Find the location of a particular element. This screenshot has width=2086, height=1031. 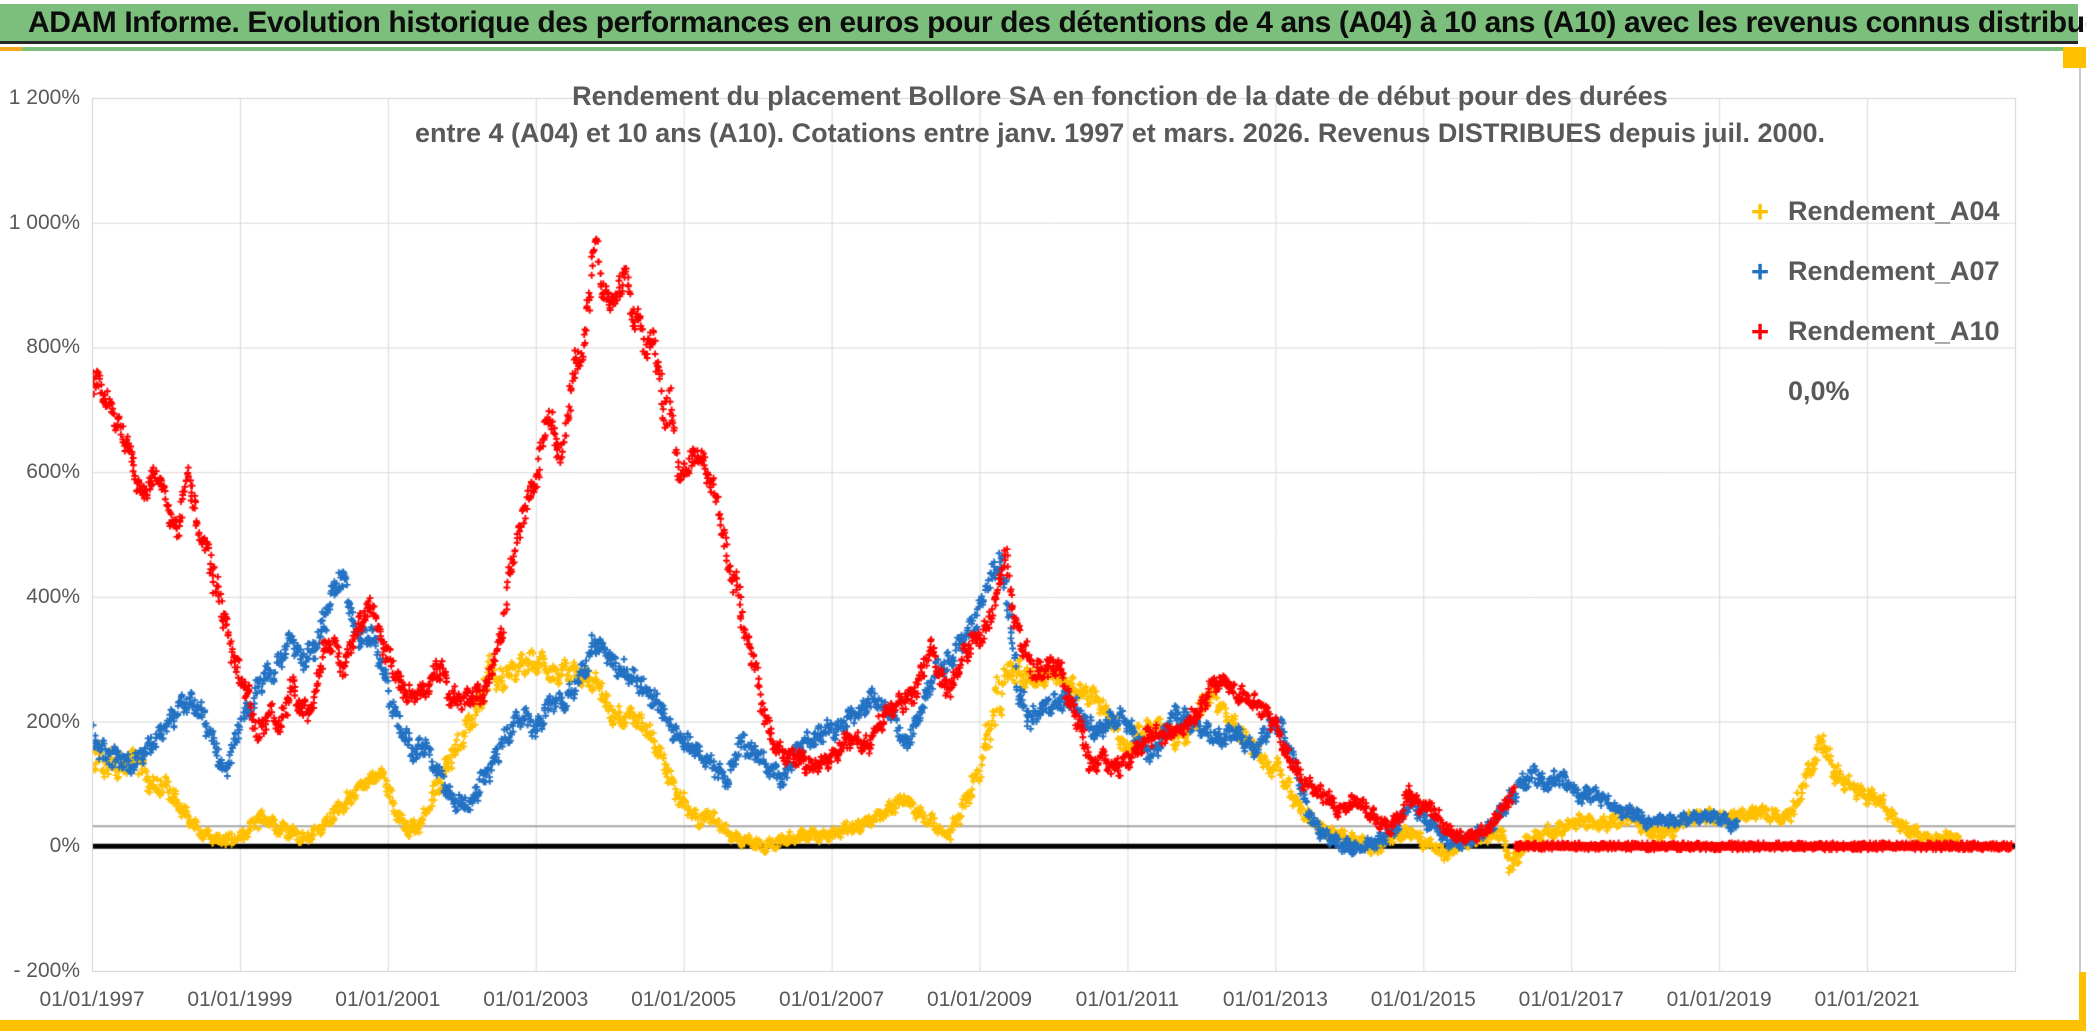

y-axis-label: - 200% is located at coordinates (46, 970).